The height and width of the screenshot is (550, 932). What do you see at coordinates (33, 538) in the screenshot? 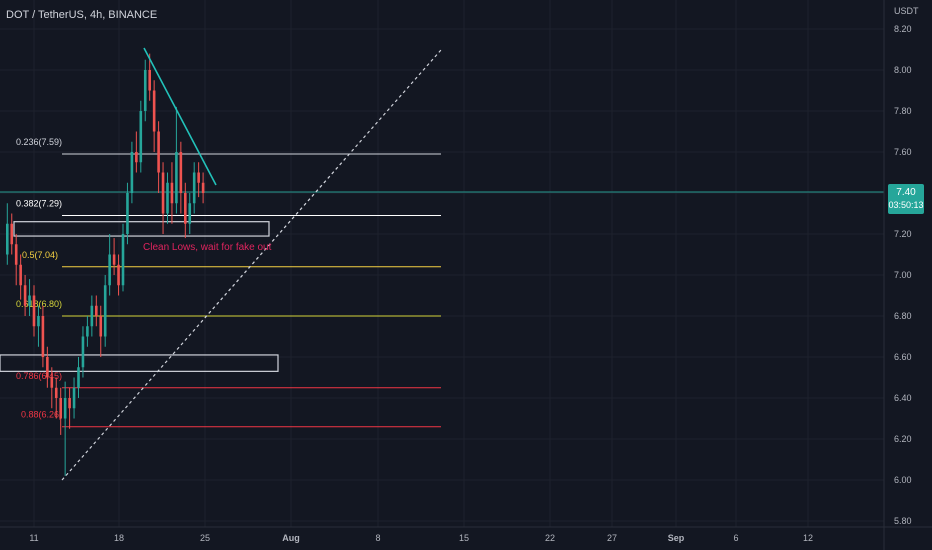
I see `time-tick-label: 11` at bounding box center [33, 538].